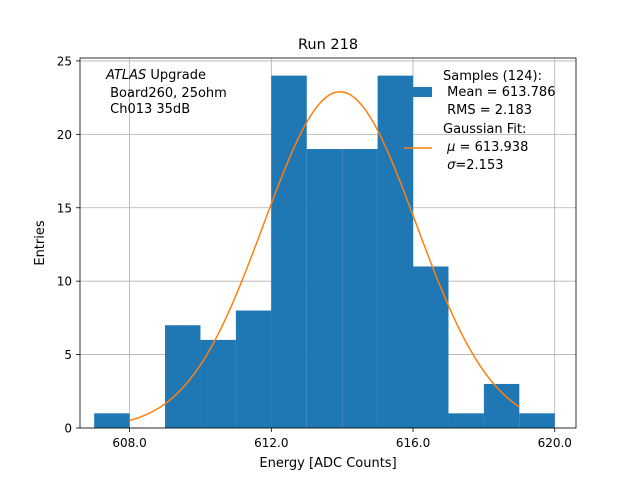  Describe the element at coordinates (40, 243) in the screenshot. I see `y-axis-label: Entries` at that location.